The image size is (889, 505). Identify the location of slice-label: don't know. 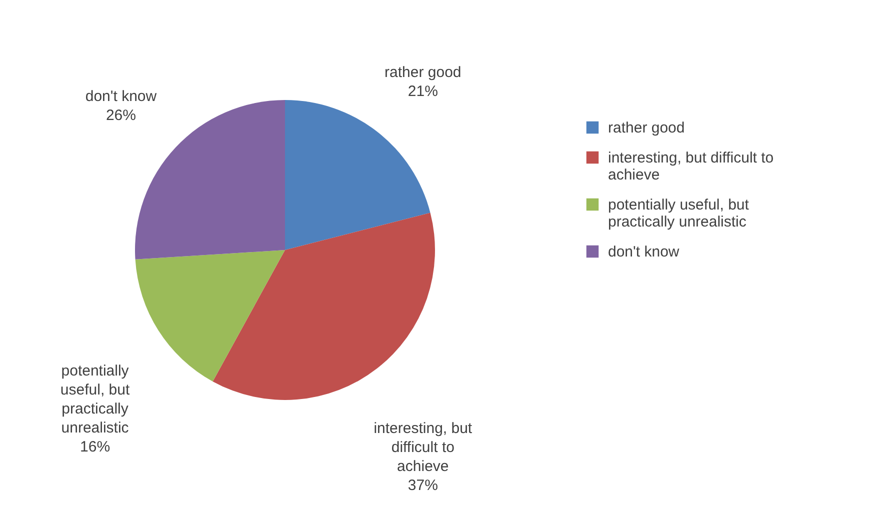
(121, 96).